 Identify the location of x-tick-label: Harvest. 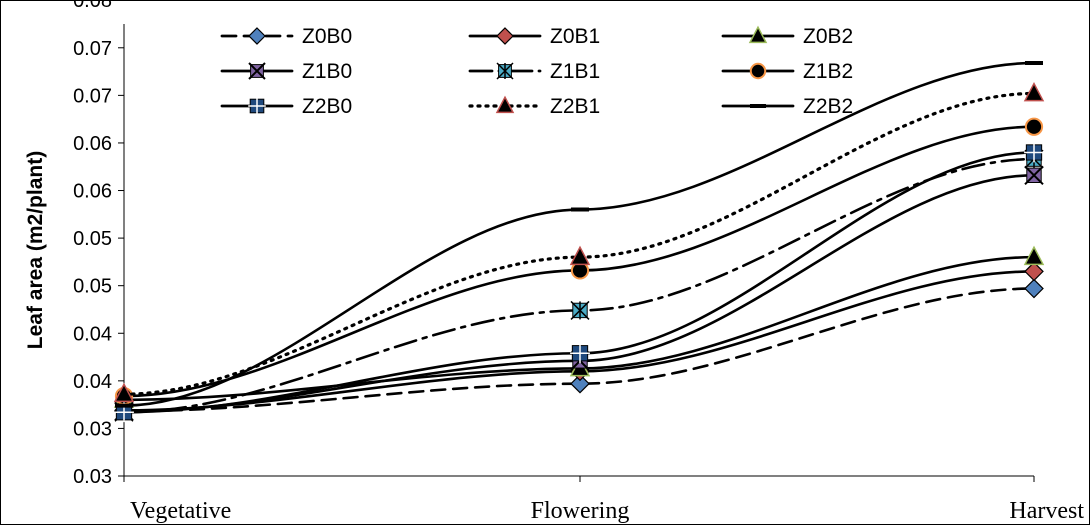
(1046, 511).